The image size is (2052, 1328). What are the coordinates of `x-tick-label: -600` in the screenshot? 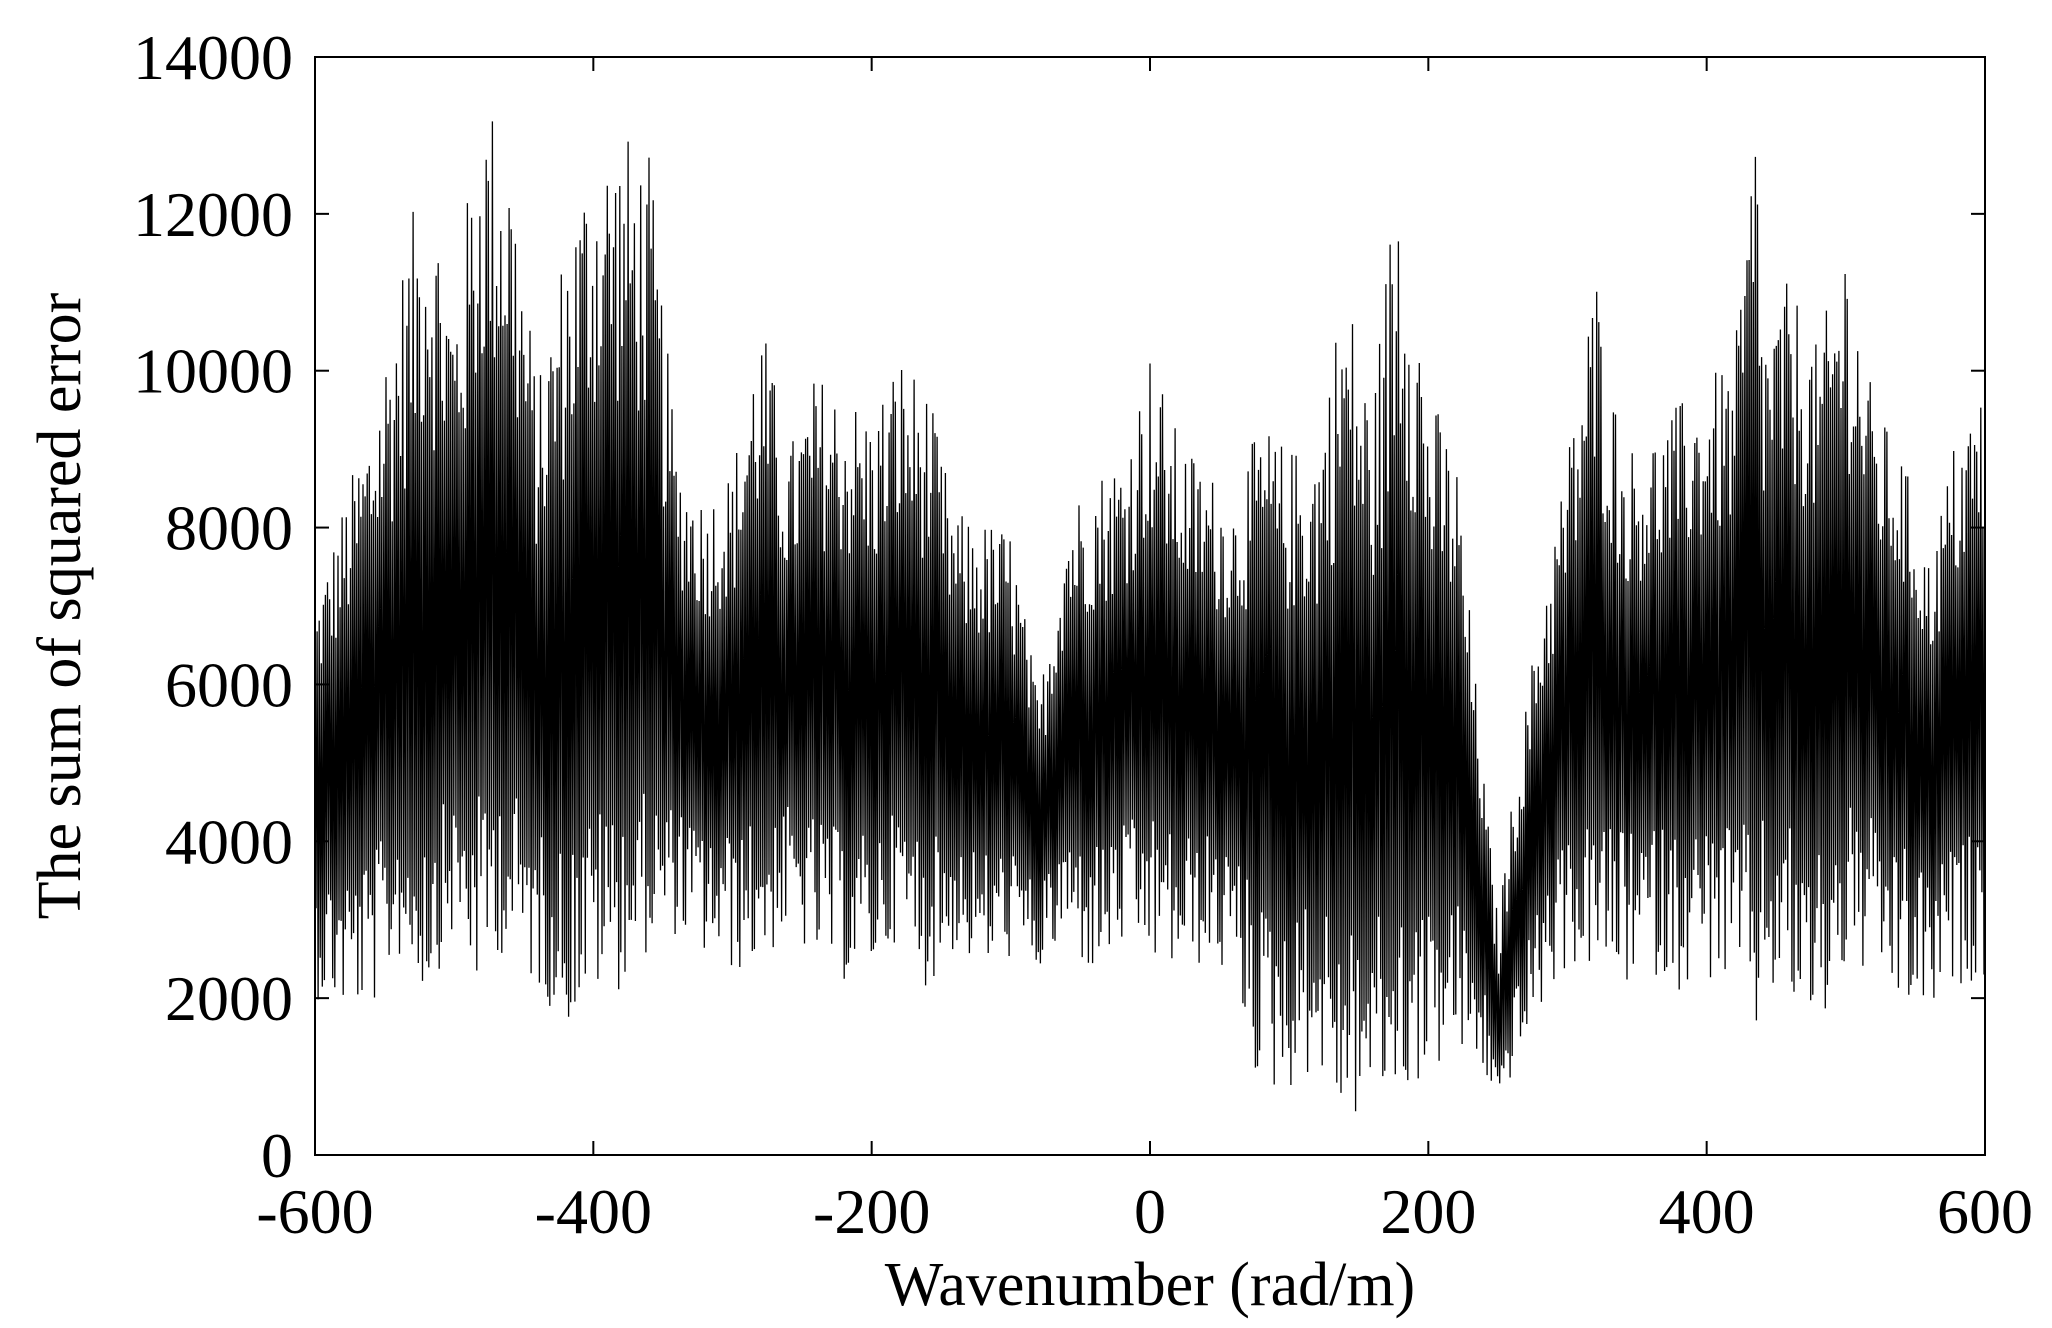 It's located at (314, 1211).